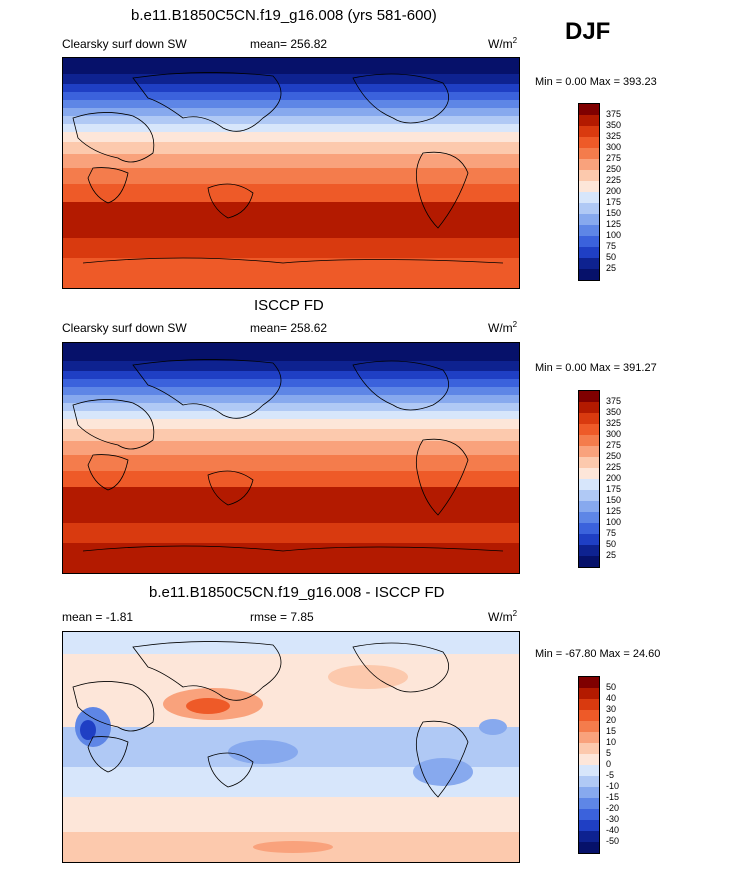 The width and height of the screenshot is (733, 872). Describe the element at coordinates (589, 192) in the screenshot. I see `panel1-colorbar-swatches` at that location.